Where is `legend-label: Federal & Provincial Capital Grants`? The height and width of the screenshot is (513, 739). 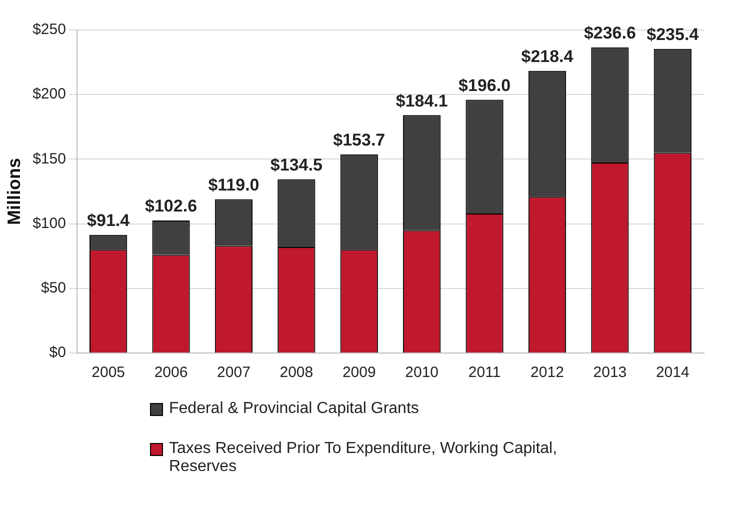 legend-label: Federal & Provincial Capital Grants is located at coordinates (294, 409).